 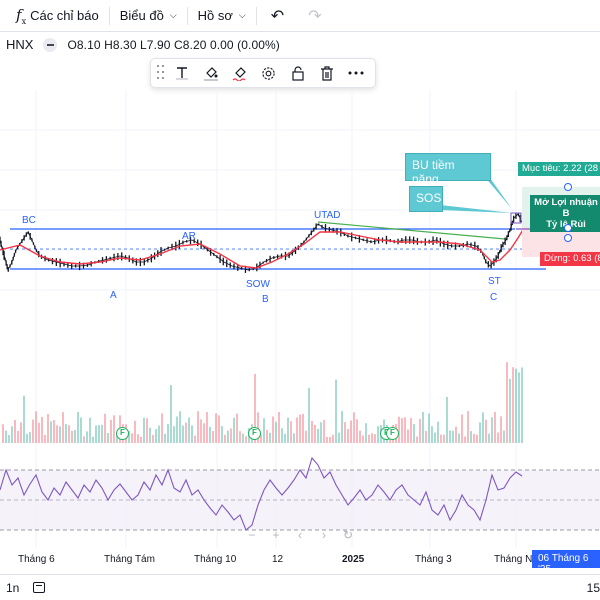 I want to click on label-ar: AR, so click(x=189, y=236).